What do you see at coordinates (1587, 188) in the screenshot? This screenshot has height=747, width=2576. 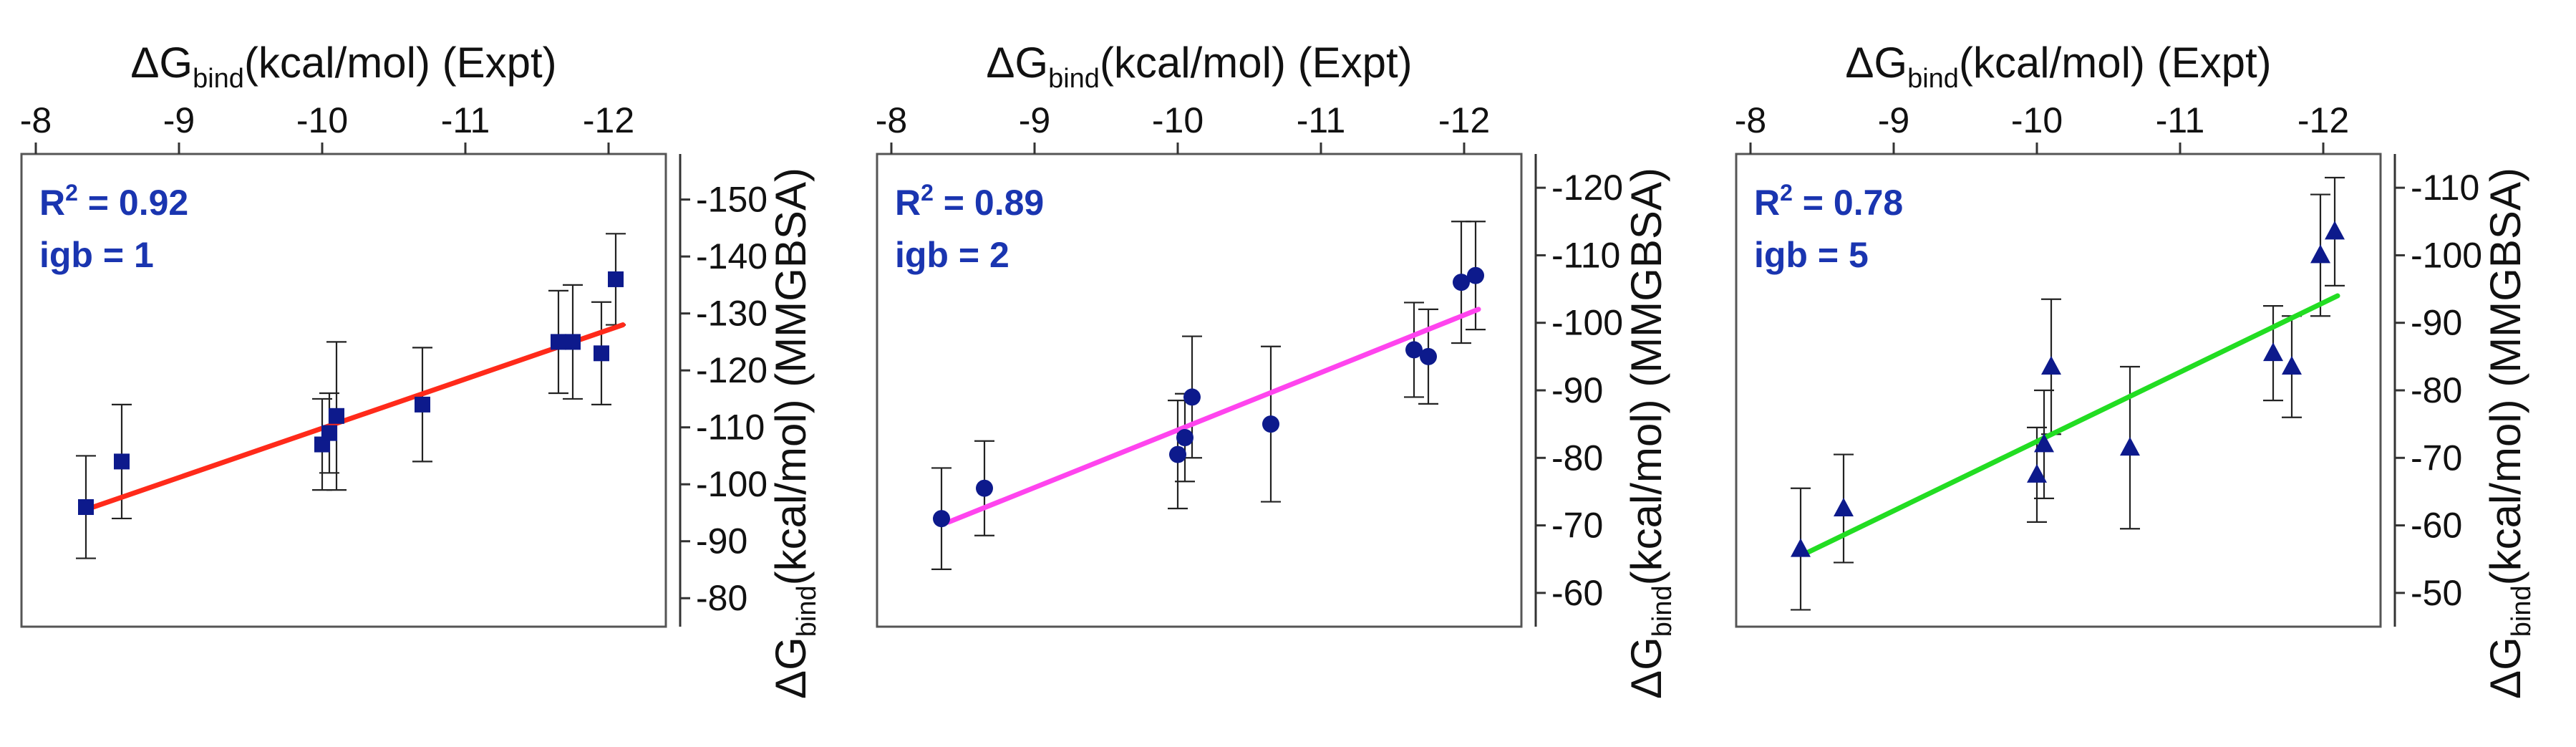 I see `y-tick-label: -120` at bounding box center [1587, 188].